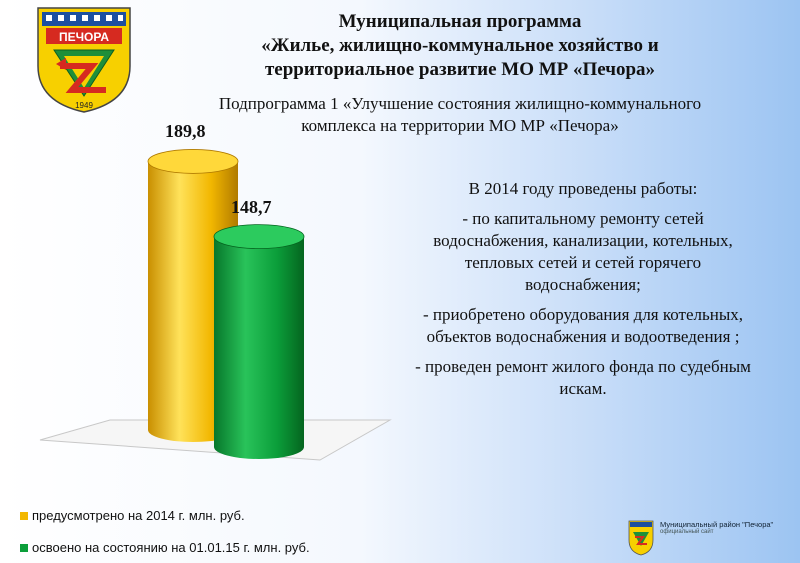  I want to click on footer-org-sub: официальный сайт, so click(687, 532).